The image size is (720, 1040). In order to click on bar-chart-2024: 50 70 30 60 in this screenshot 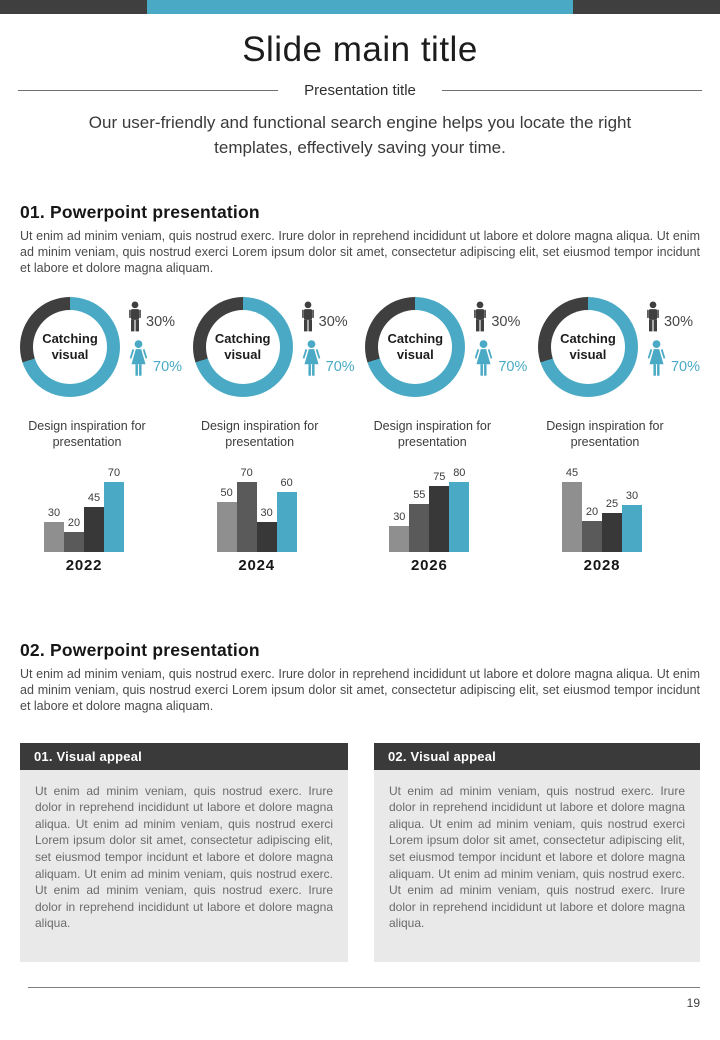, I will do `click(257, 508)`.